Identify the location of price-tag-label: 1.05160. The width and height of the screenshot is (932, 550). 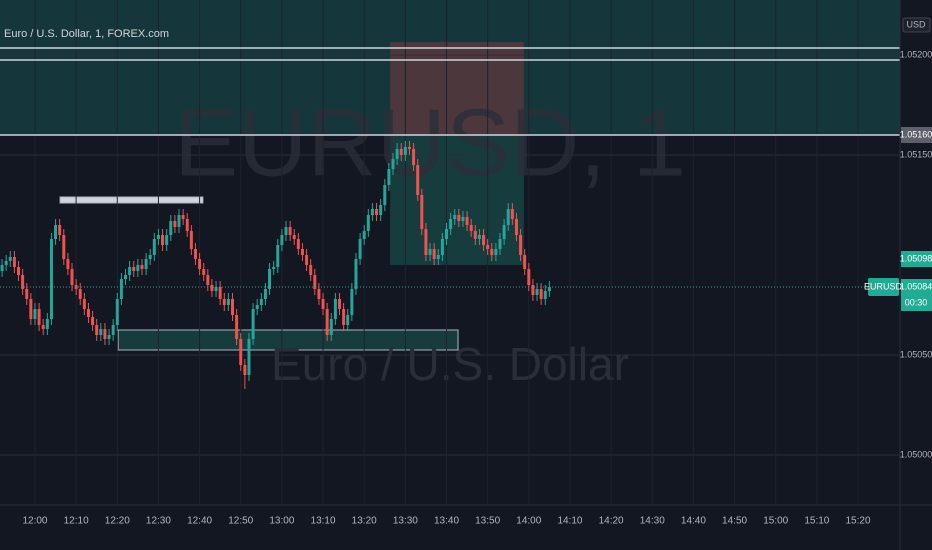
(916, 134).